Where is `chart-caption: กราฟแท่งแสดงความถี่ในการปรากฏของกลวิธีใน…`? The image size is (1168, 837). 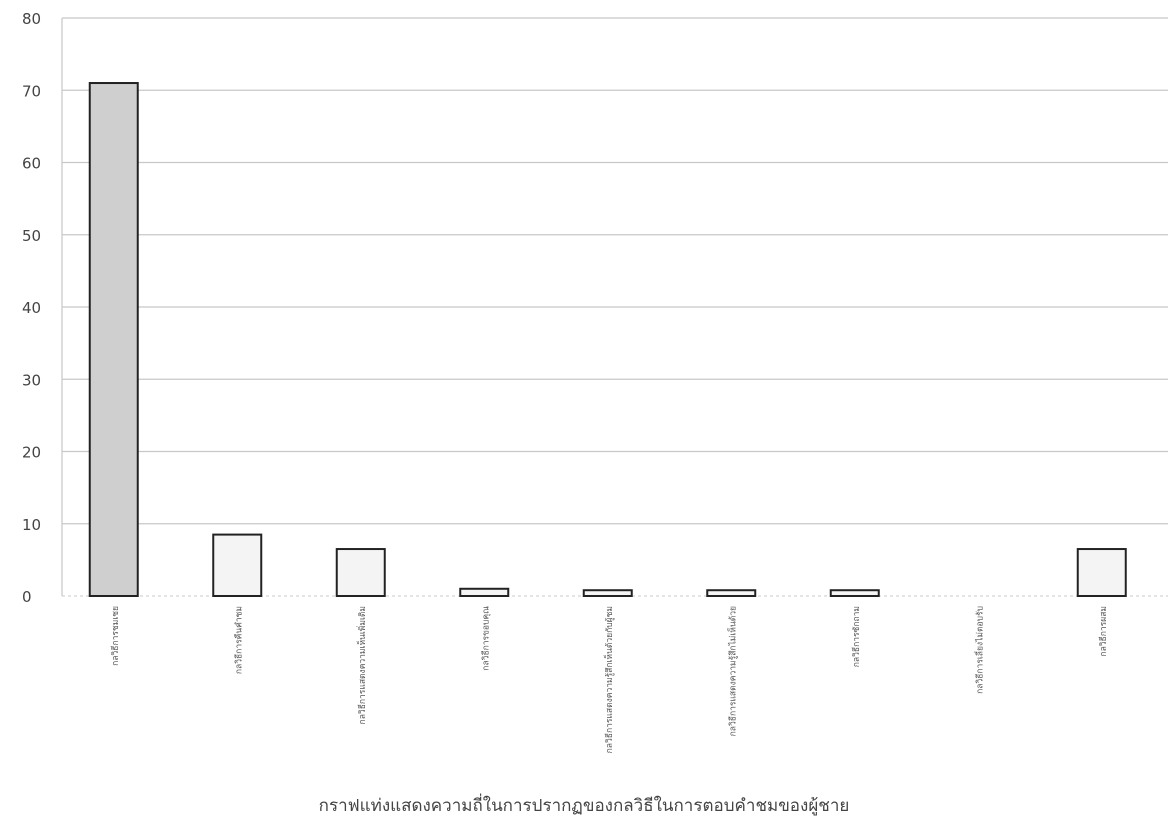
chart-caption: กราฟแท่งแสดงความถี่ในการปรากฏของกลวิธีใน… is located at coordinates (584, 806).